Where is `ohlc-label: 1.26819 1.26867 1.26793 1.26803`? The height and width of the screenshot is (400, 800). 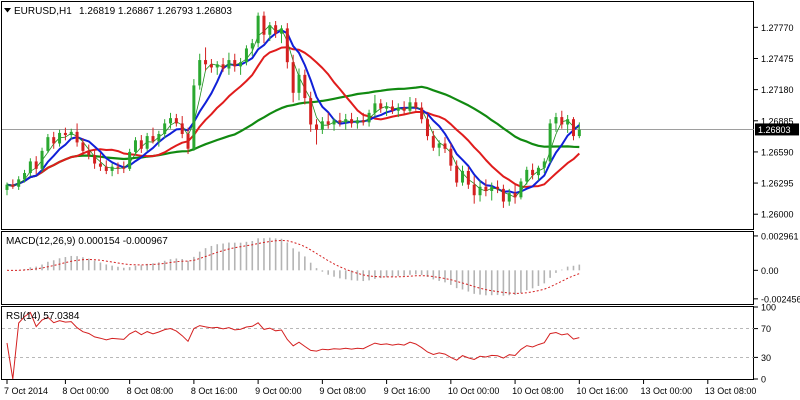 ohlc-label: 1.26819 1.26867 1.26793 1.26803 is located at coordinates (155, 11).